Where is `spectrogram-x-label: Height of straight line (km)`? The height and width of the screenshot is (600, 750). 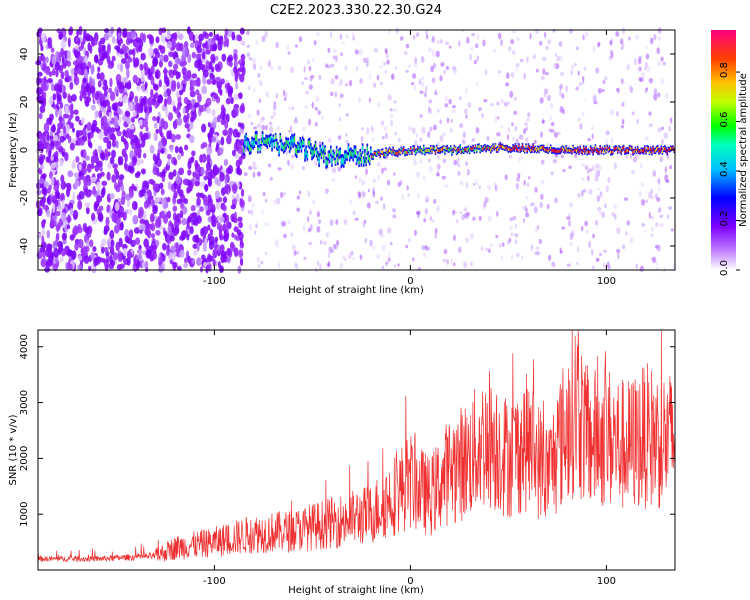
spectrogram-x-label: Height of straight line (km) is located at coordinates (356, 290).